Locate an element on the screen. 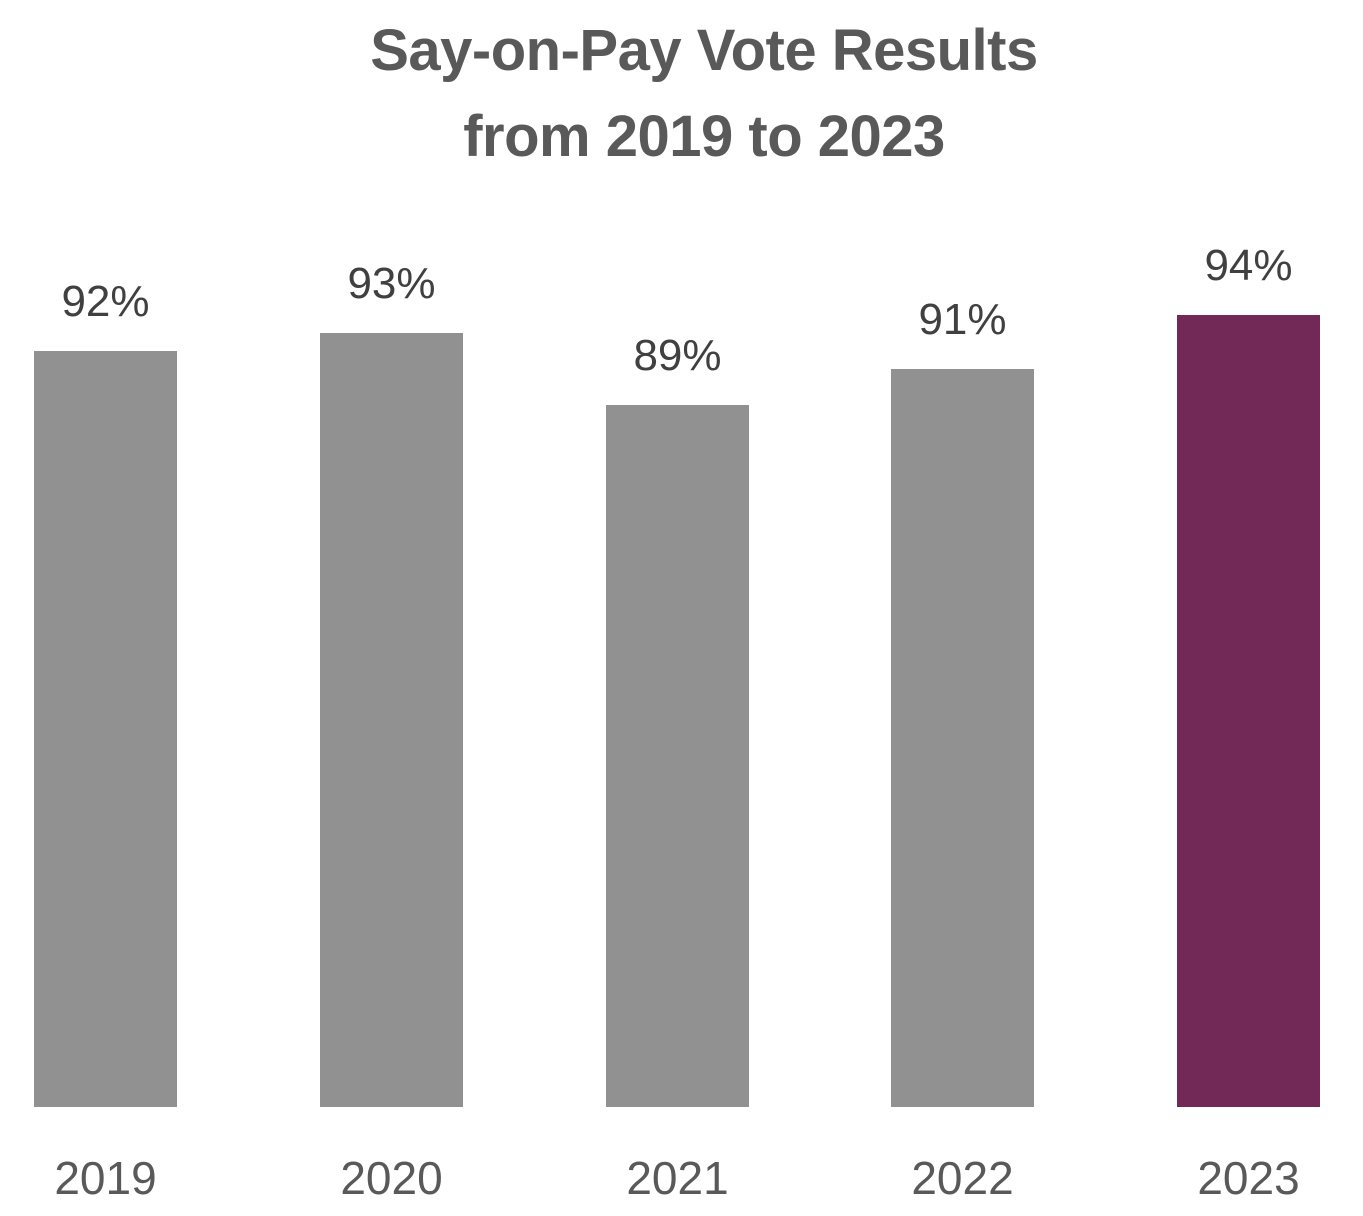 The height and width of the screenshot is (1216, 1363). x-tick-label-2019: 2019 is located at coordinates (105, 1178).